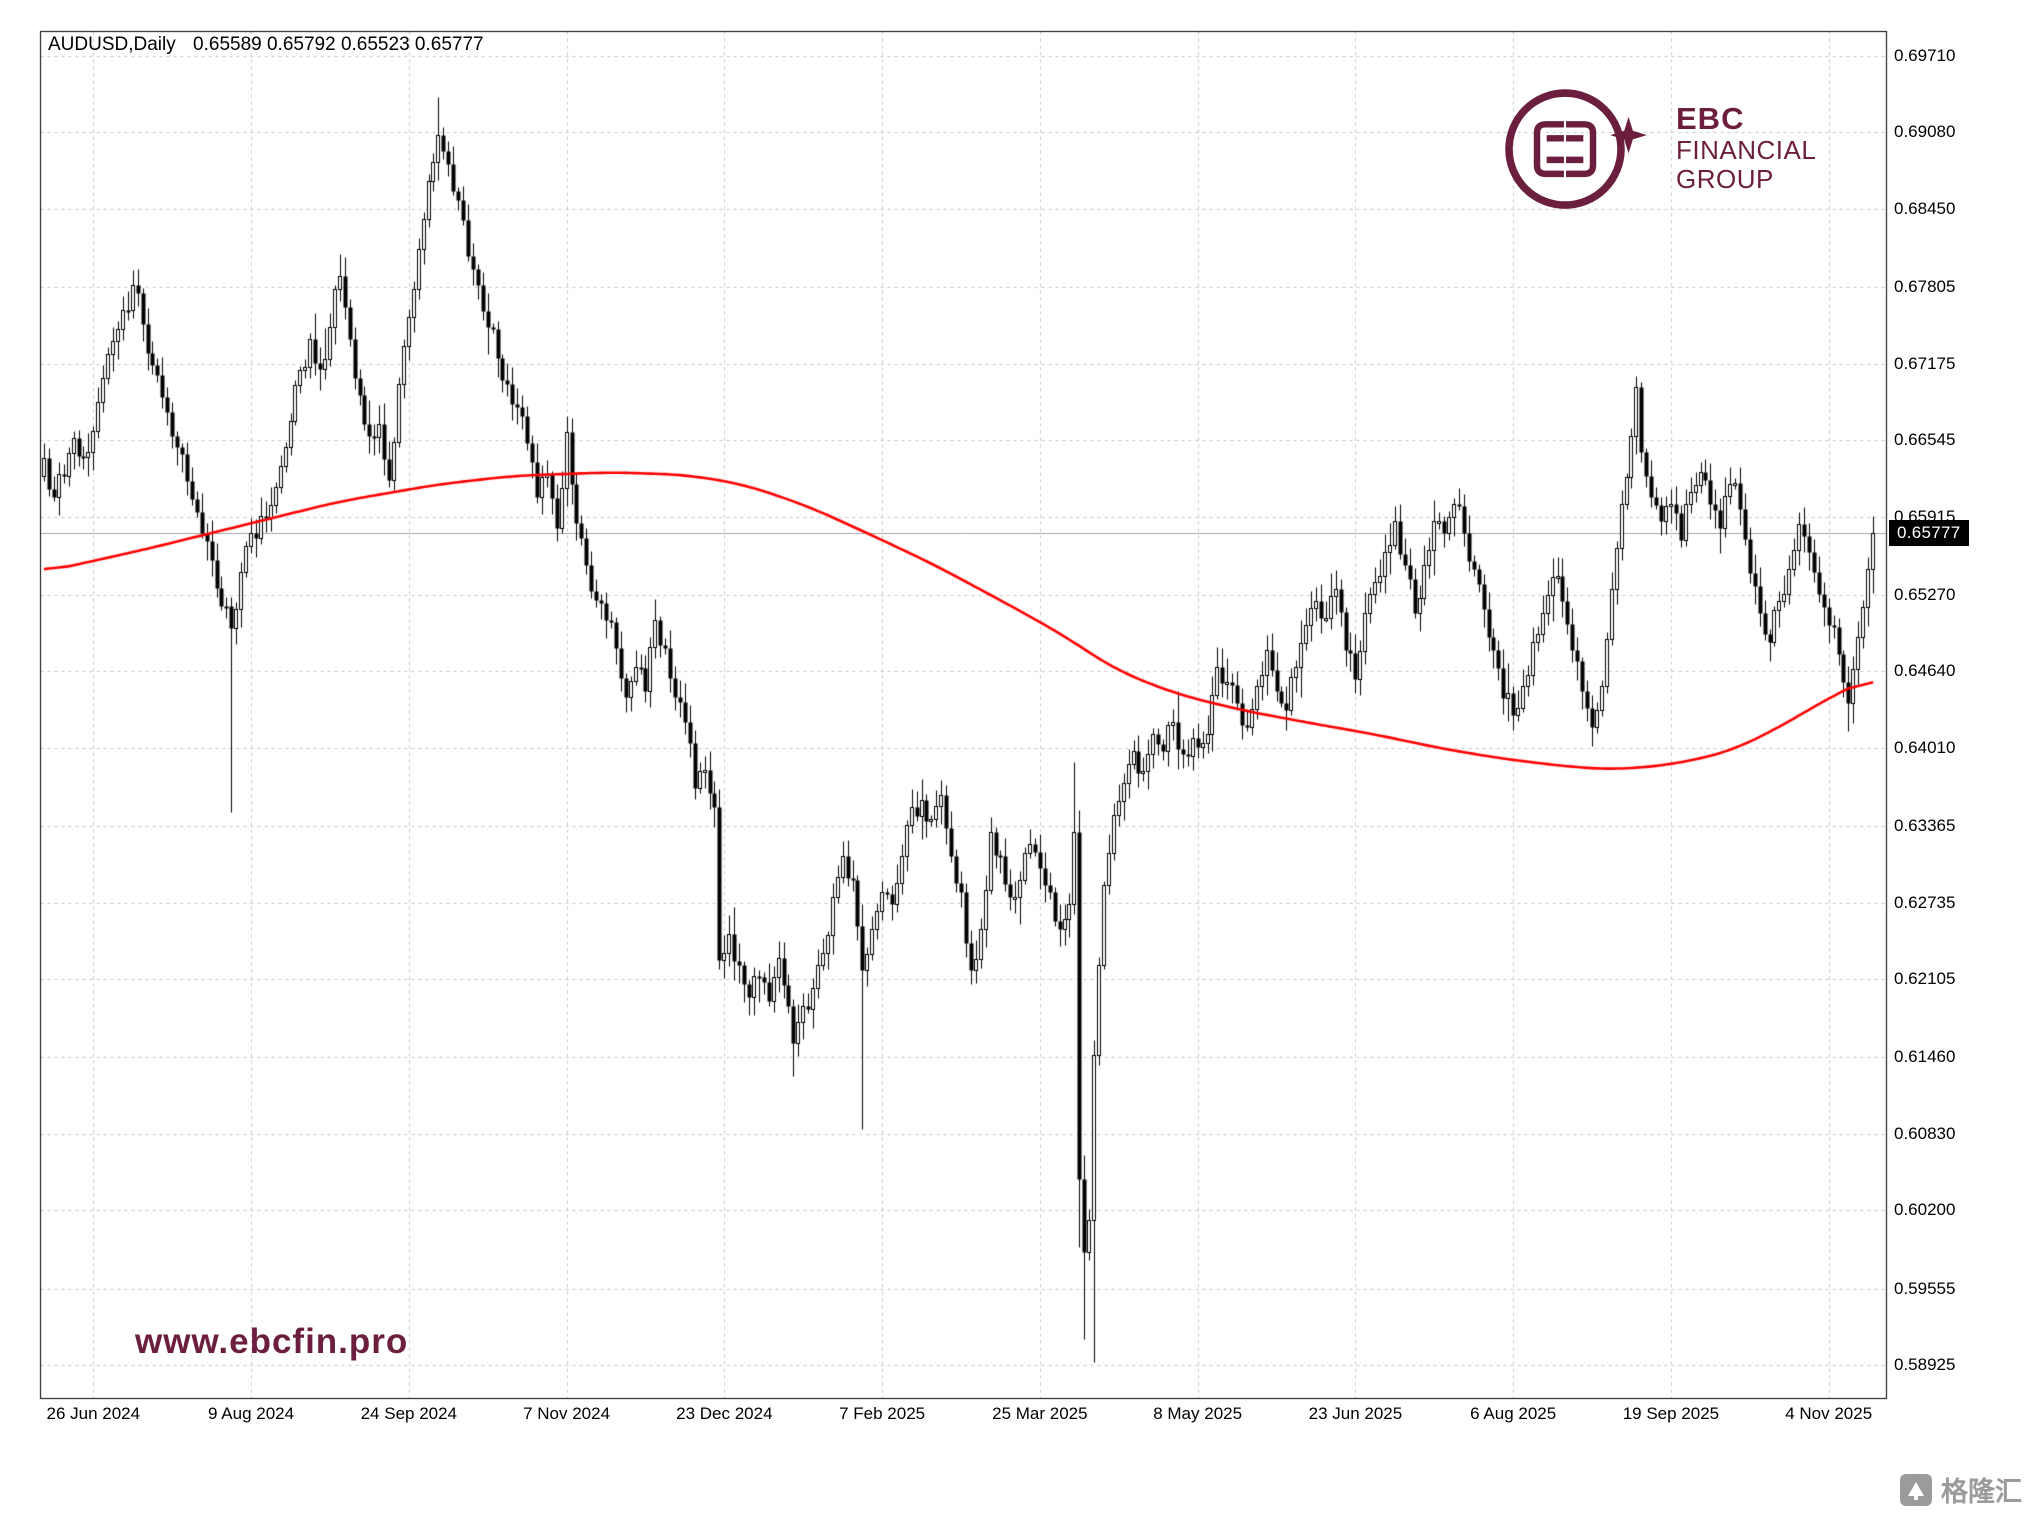  What do you see at coordinates (1925, 1133) in the screenshot?
I see `y-axis-label: 0.60830` at bounding box center [1925, 1133].